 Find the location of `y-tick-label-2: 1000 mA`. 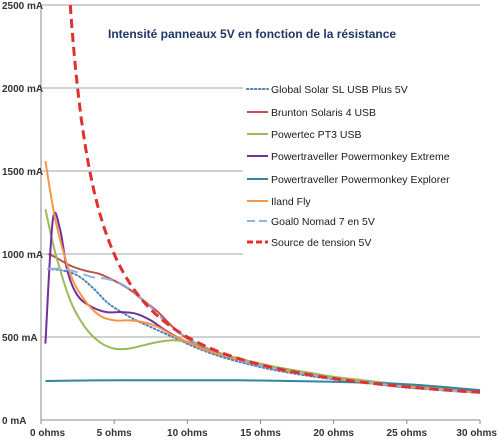

y-tick-label-2: 1000 mA is located at coordinates (22, 255).